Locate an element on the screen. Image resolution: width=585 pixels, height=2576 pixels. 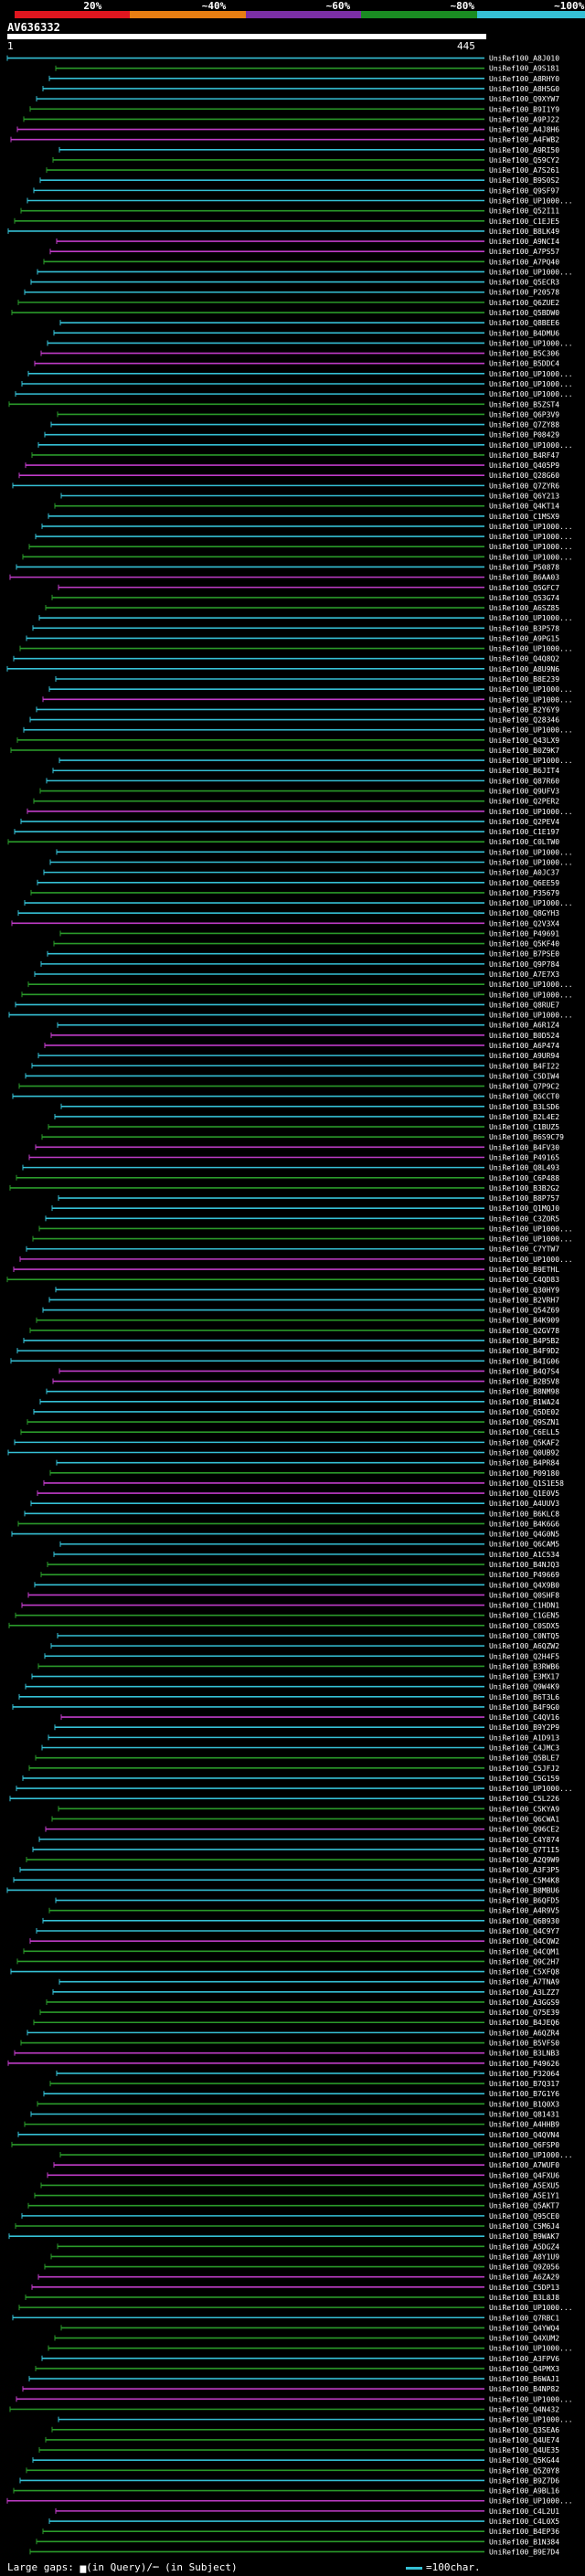
hit-row: UniRef100_A4UUV3 is located at coordinates (295, 1504).